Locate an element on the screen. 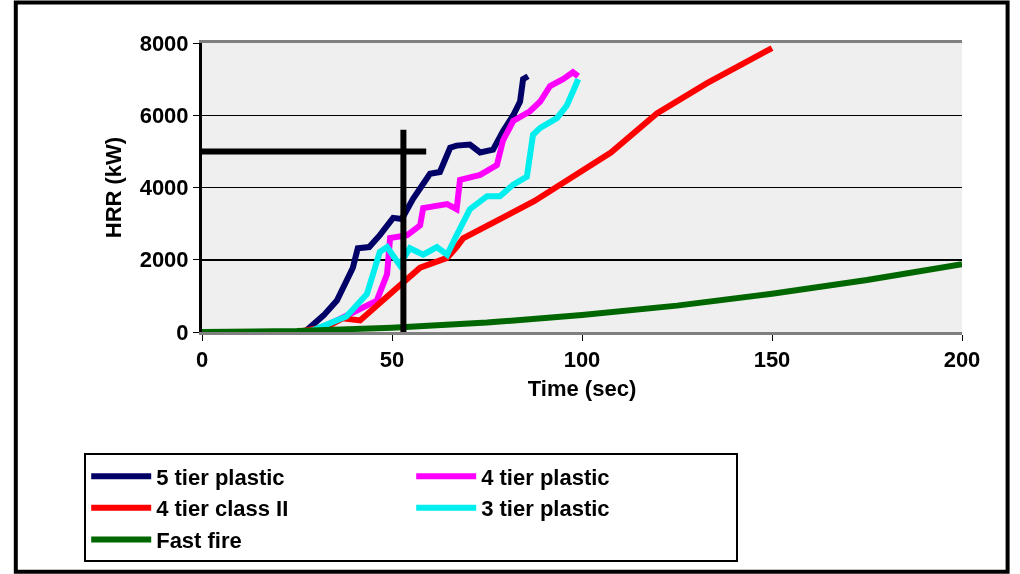  y-tick-label: 6000 is located at coordinates (164, 115).